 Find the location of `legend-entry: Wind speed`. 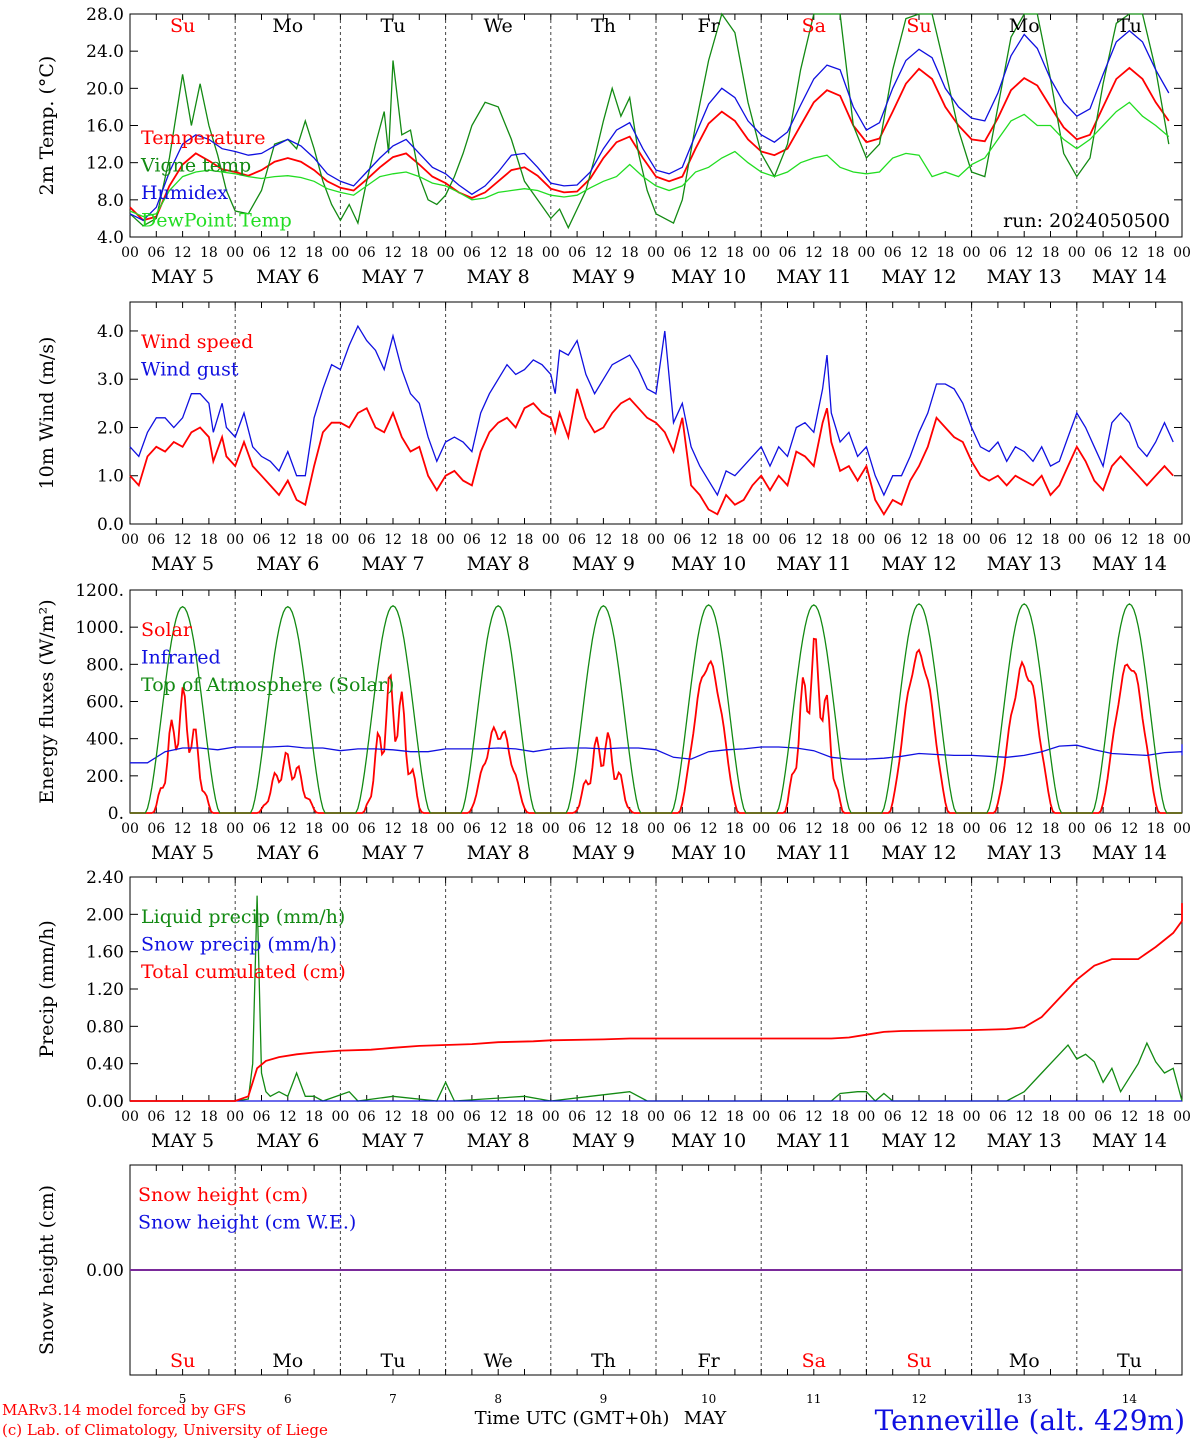

legend-entry: Wind speed is located at coordinates (197, 342).